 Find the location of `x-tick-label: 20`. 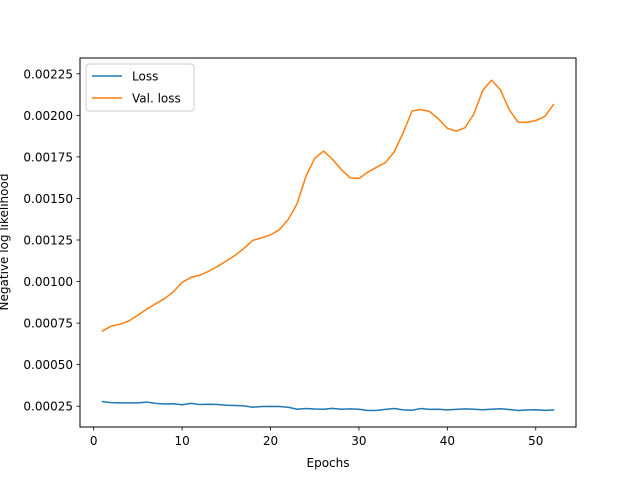

x-tick-label: 20 is located at coordinates (270, 441).